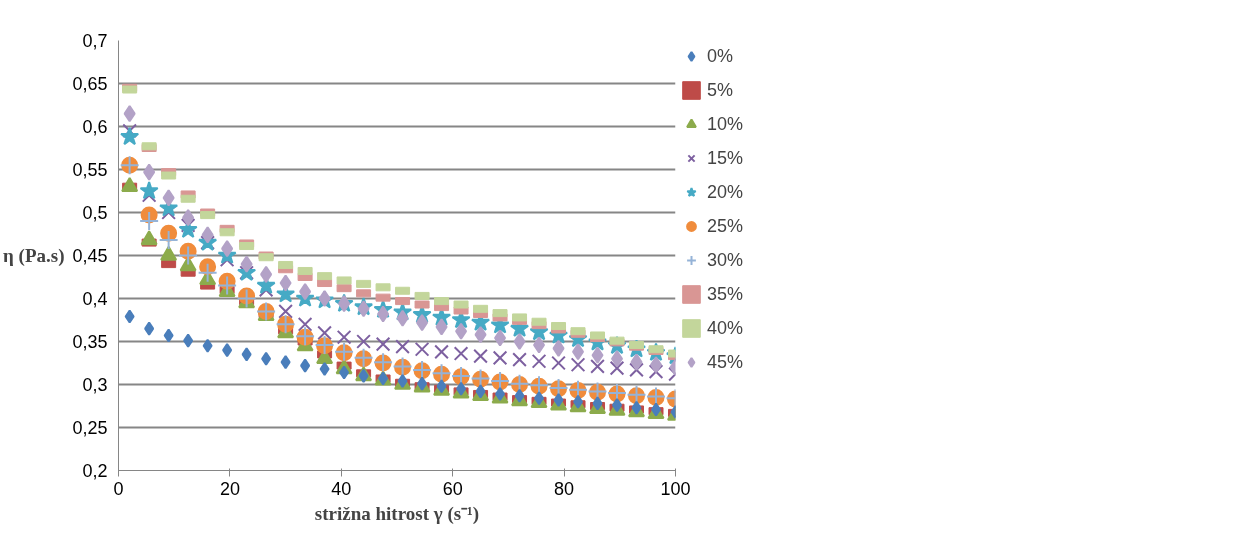 This screenshot has width=1236, height=536. Describe the element at coordinates (90, 342) in the screenshot. I see `y-tick-label: 0,35` at that location.